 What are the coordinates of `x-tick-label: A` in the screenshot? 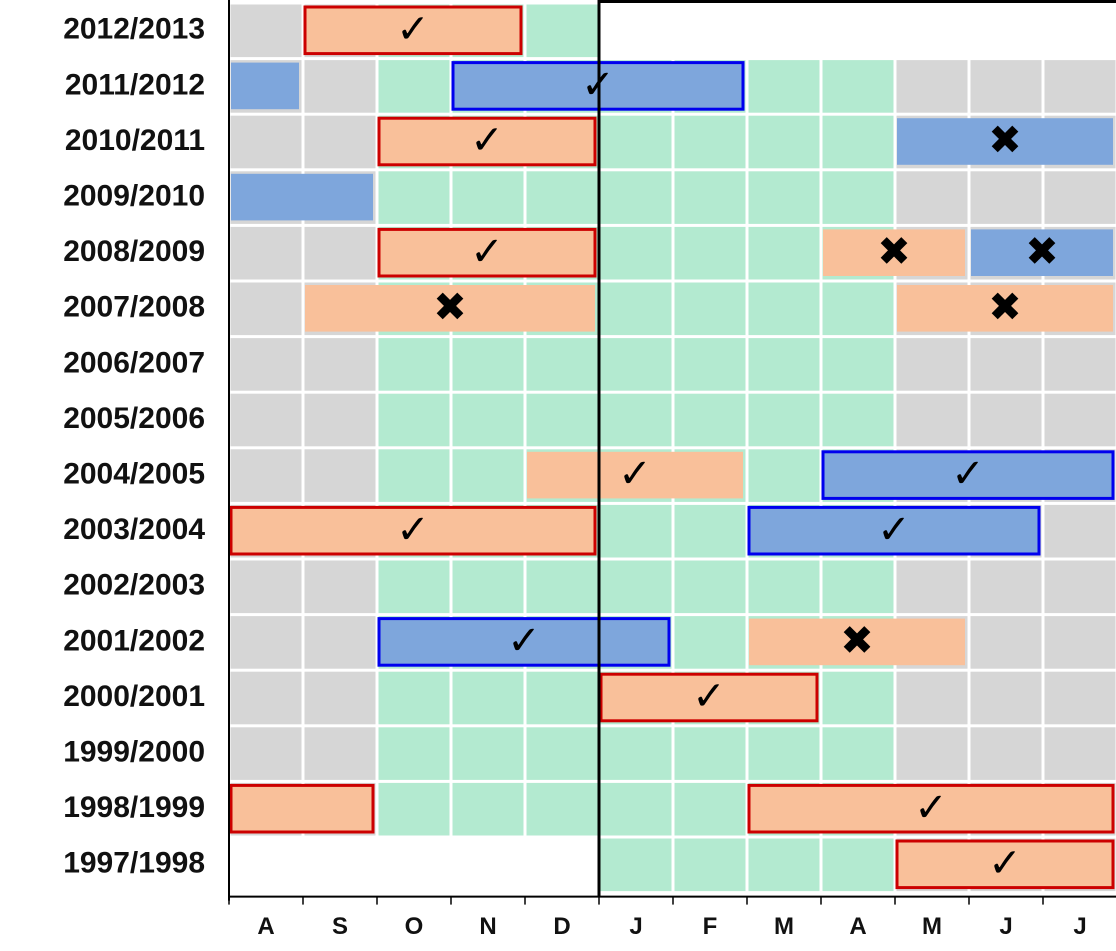 It's located at (265, 926).